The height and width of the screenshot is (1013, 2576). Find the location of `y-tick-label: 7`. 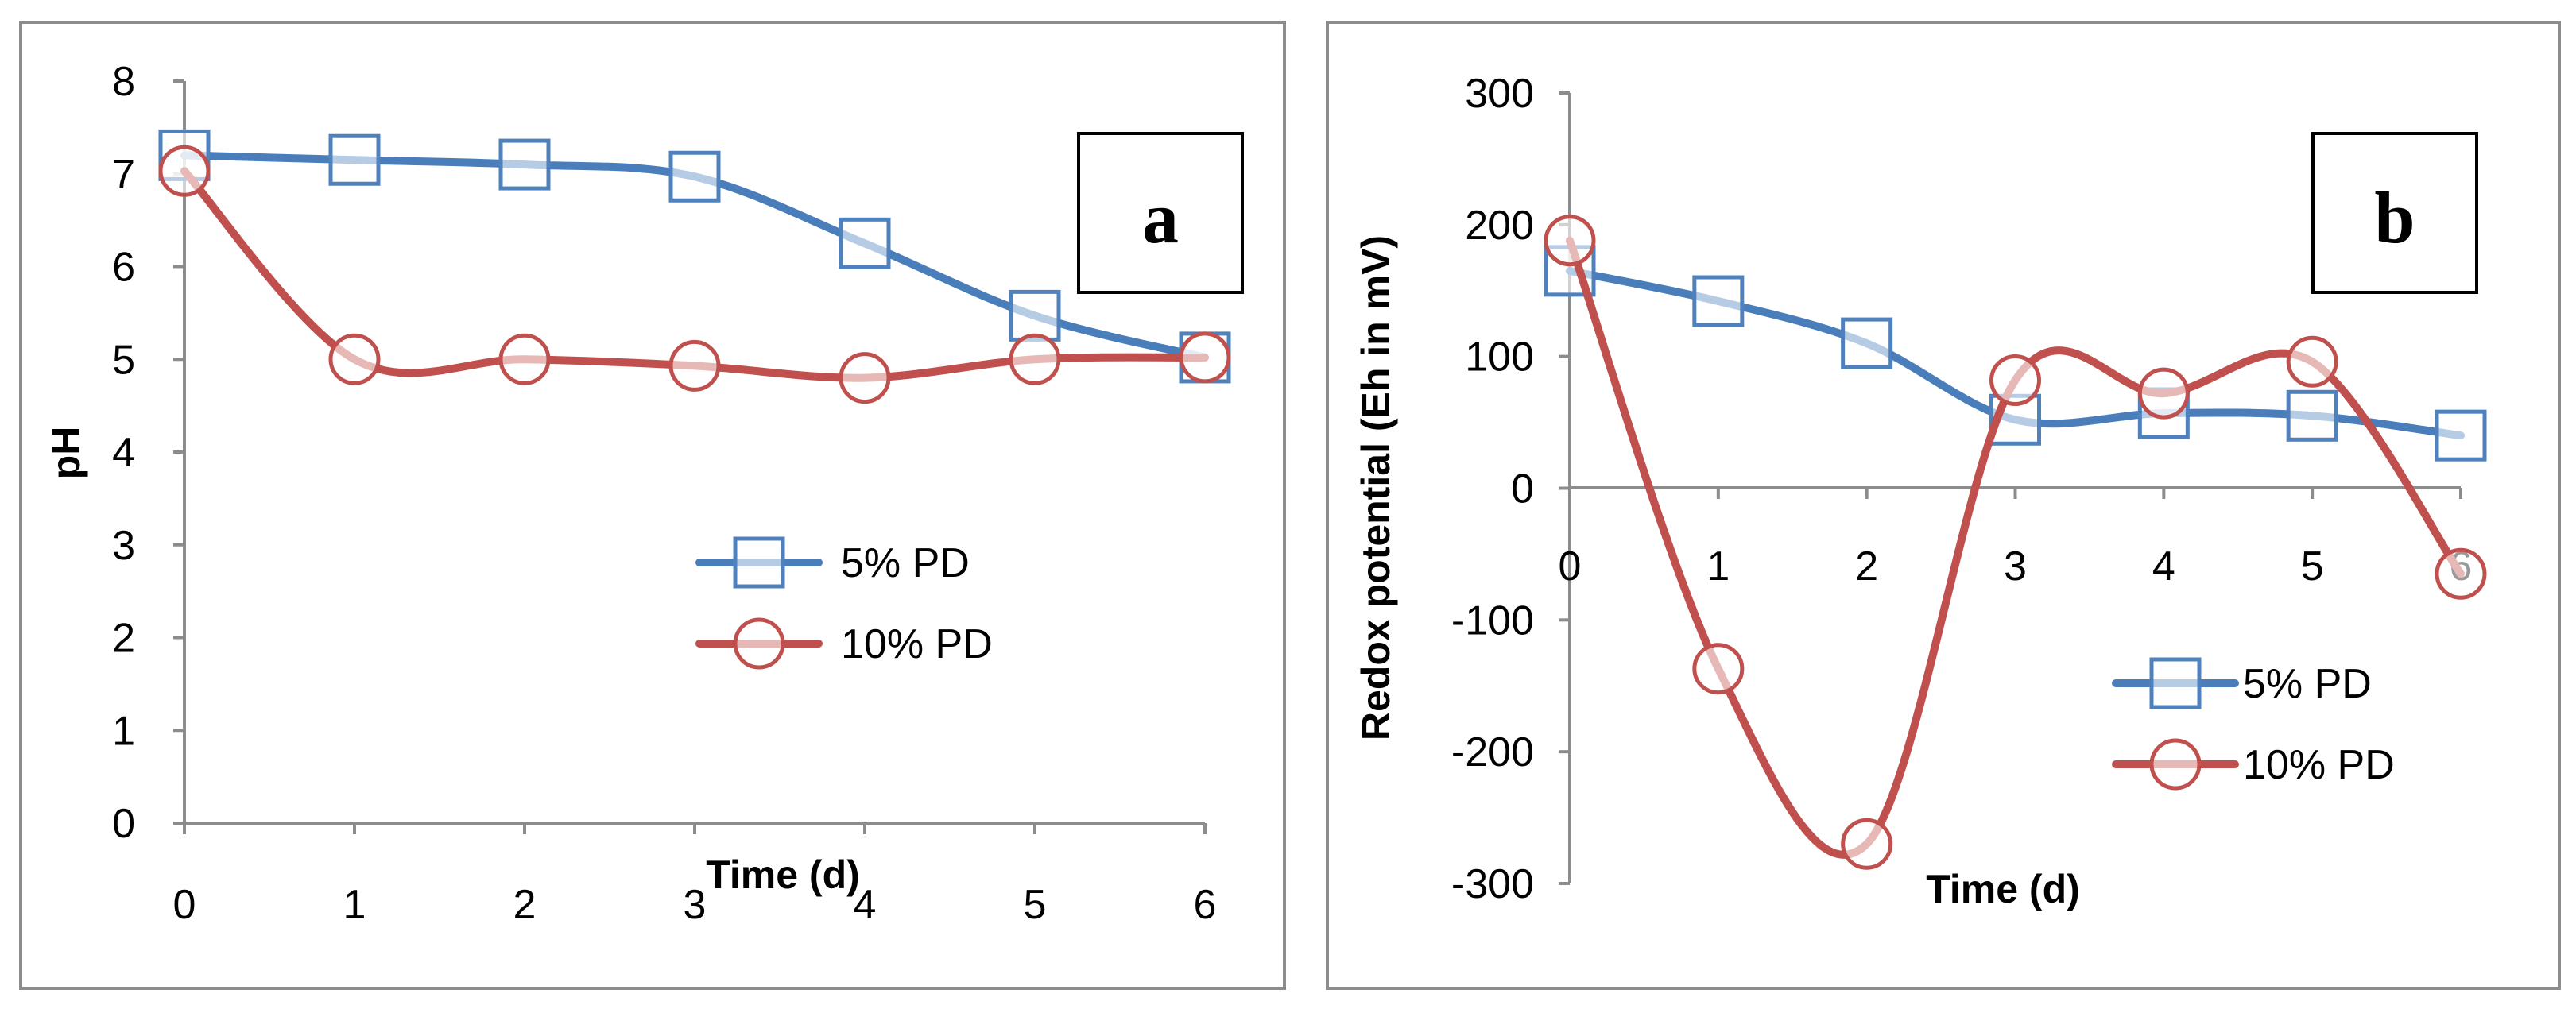

y-tick-label: 7 is located at coordinates (123, 175).